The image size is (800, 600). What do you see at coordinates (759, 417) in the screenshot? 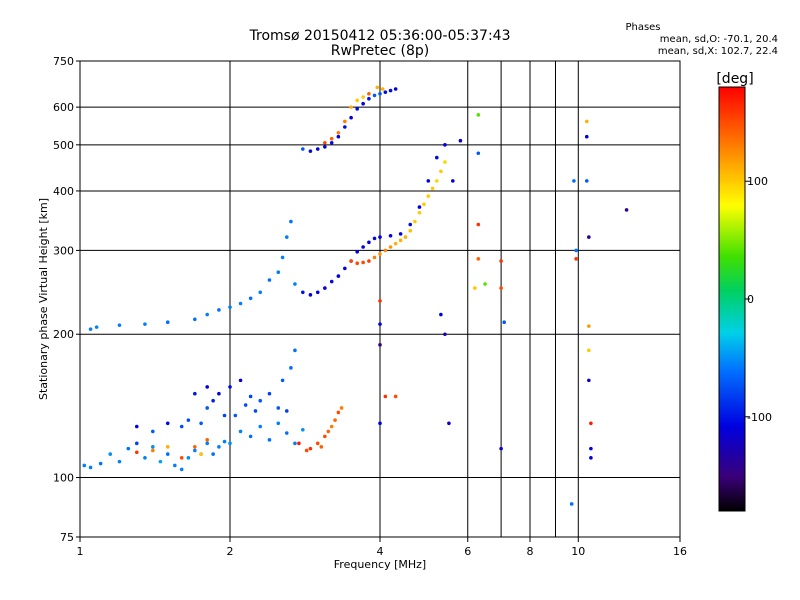
I see `colorbar-tick-label: -100` at bounding box center [759, 417].